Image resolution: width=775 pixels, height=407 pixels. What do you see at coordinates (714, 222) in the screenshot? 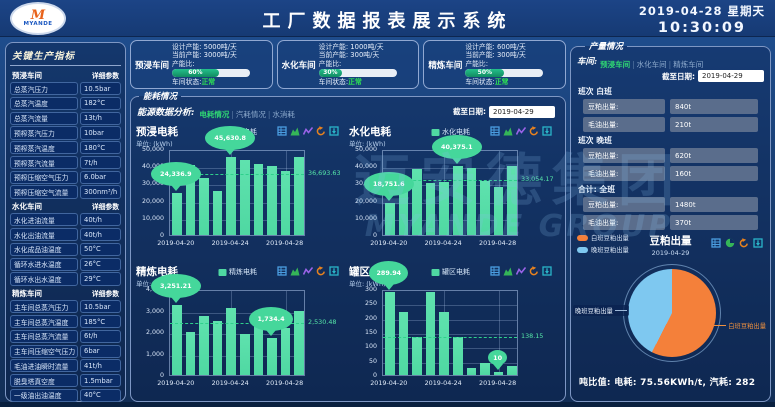
I see `output-value: 370t` at bounding box center [714, 222].